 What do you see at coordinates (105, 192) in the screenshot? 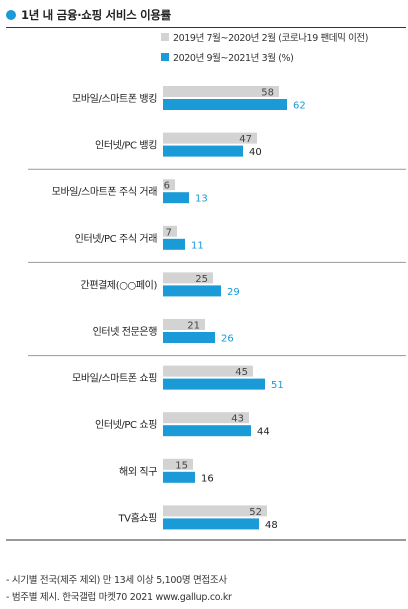
I see `category-label: 모바일/스마트폰 주식 거래` at bounding box center [105, 192].